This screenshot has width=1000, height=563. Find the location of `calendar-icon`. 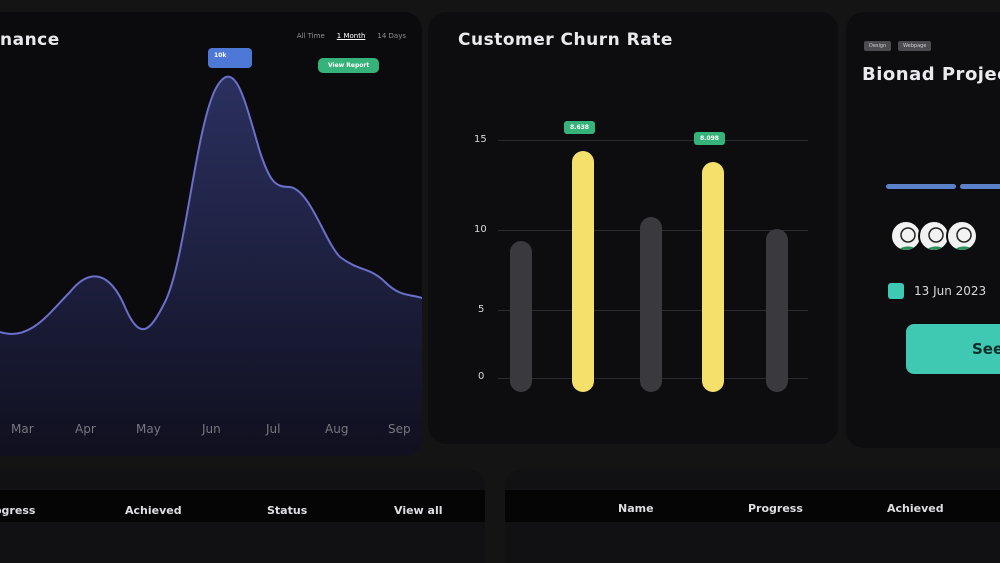

calendar-icon is located at coordinates (896, 291).